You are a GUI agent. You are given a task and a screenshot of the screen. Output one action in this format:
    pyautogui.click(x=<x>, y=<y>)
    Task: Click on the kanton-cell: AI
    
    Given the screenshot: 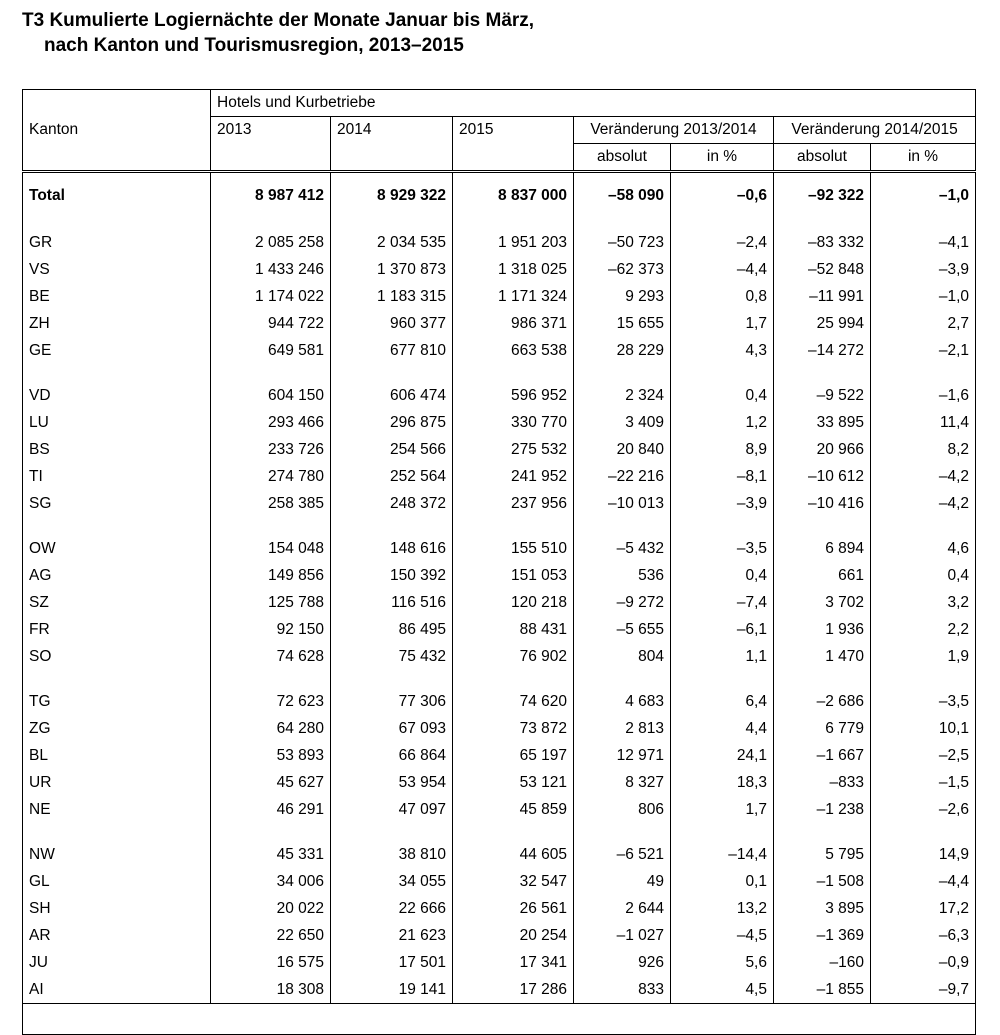 What is the action you would take?
    pyautogui.click(x=116, y=990)
    